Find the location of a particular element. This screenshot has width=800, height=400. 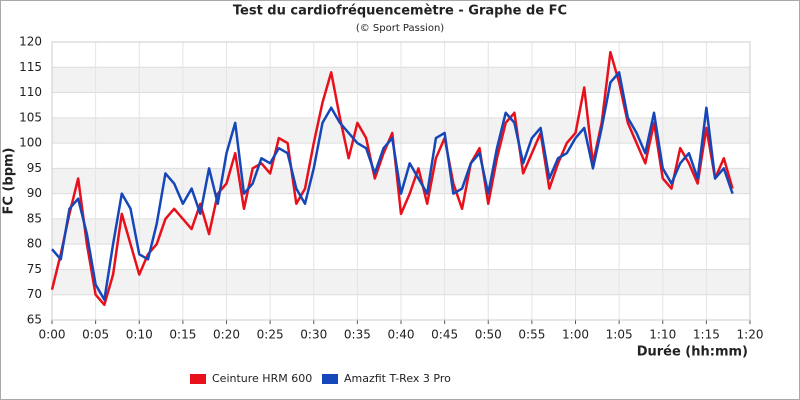

x-tick-label: 0:45 is located at coordinates (444, 335).